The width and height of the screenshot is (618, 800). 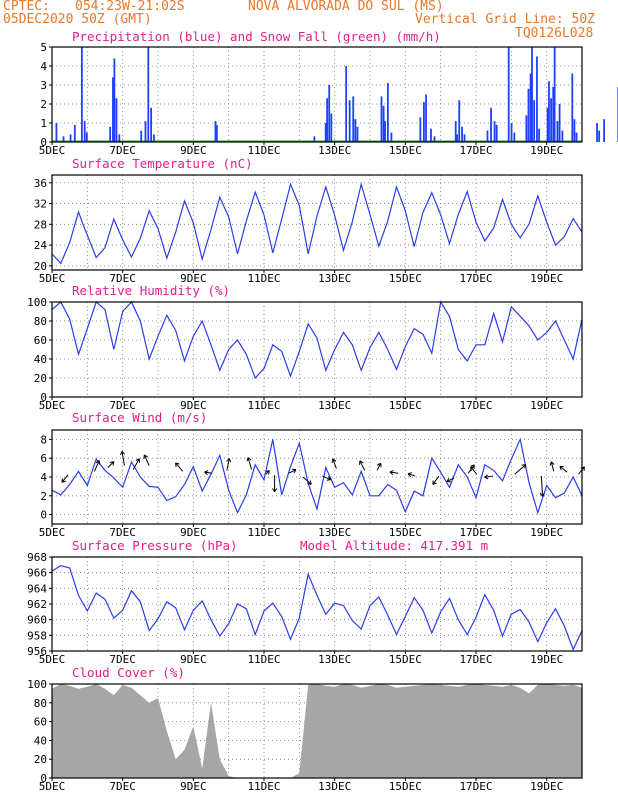 What do you see at coordinates (405, 786) in the screenshot?
I see `cloud-xtick-label: 15DEC` at bounding box center [405, 786].